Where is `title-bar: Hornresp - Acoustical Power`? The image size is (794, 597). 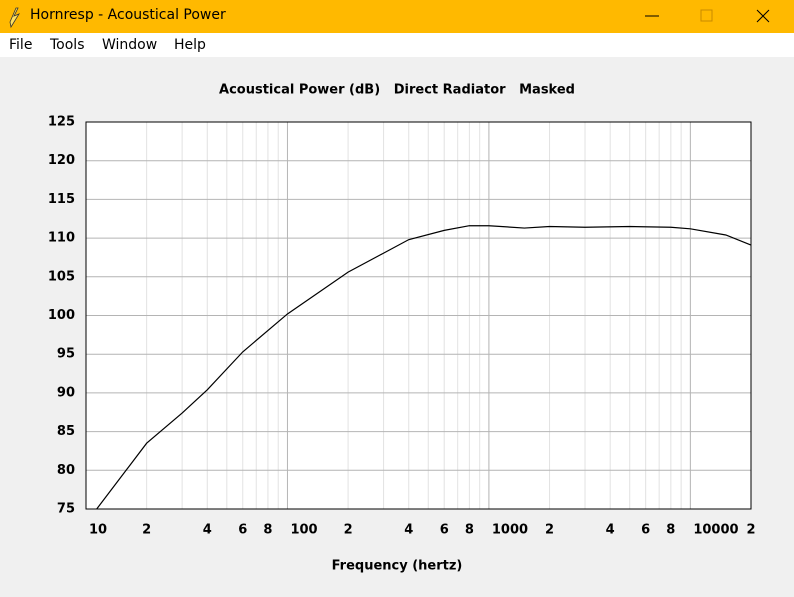 title-bar: Hornresp - Acoustical Power is located at coordinates (397, 16).